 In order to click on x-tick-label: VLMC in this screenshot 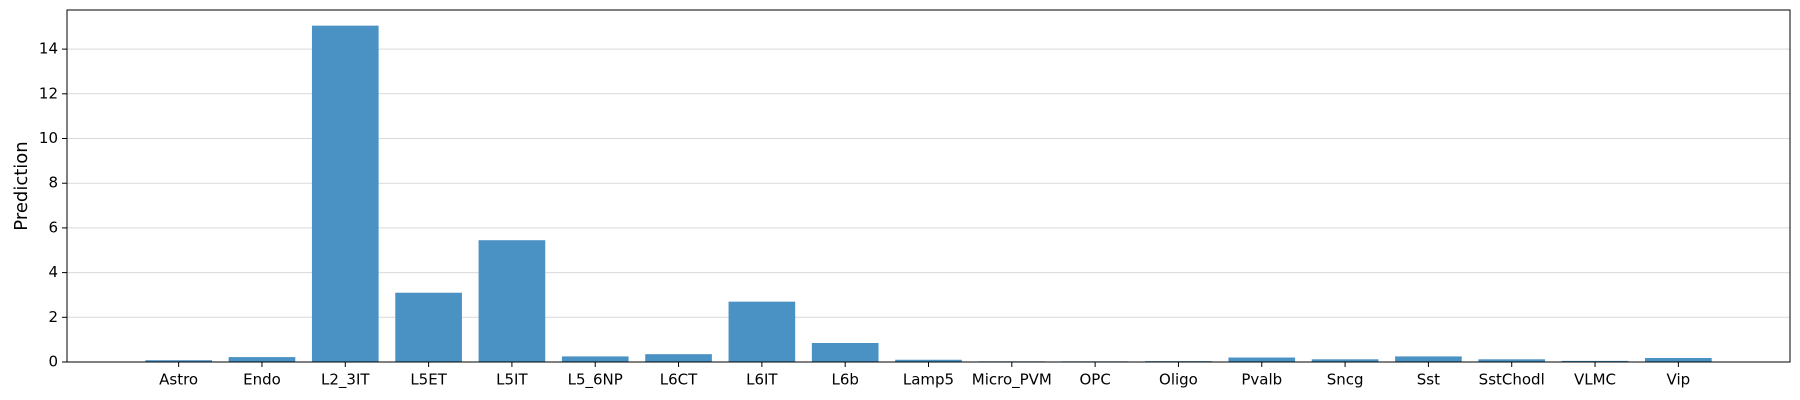, I will do `click(1595, 380)`.